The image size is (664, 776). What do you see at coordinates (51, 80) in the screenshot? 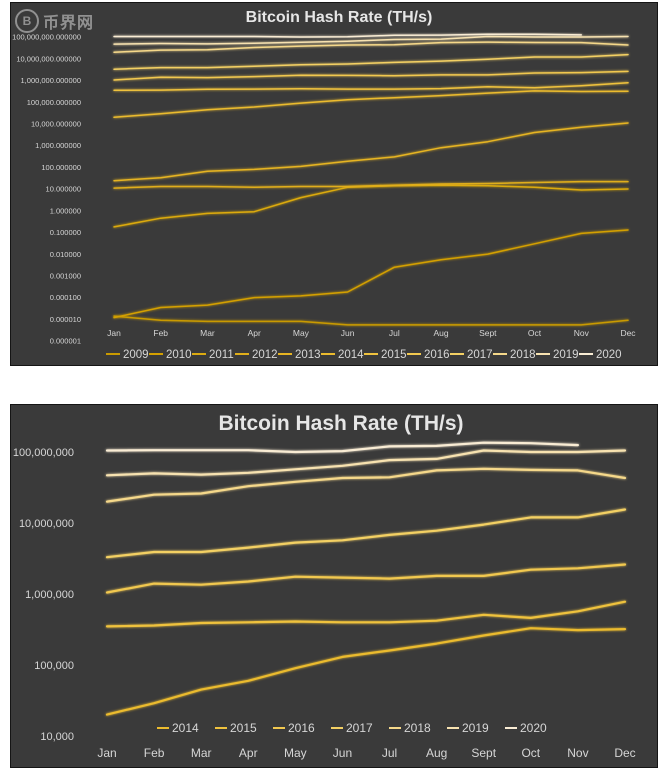
I see `y-tick-label: 1,000,000.000000` at bounding box center [51, 80].